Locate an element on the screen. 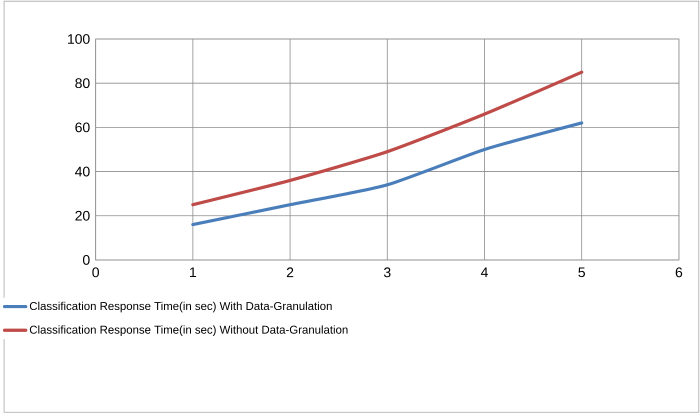  x-tick-label: 6 is located at coordinates (679, 272).